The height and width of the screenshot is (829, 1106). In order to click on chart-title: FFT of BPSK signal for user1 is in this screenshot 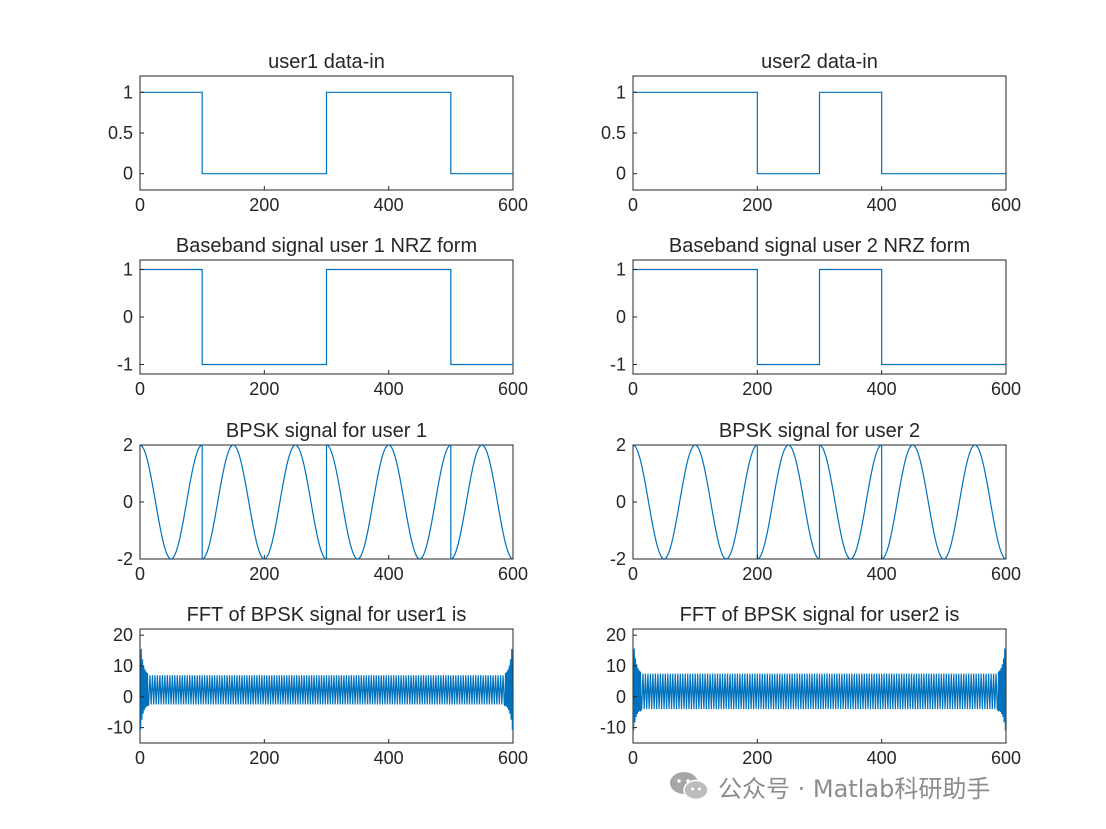, I will do `click(327, 615)`.